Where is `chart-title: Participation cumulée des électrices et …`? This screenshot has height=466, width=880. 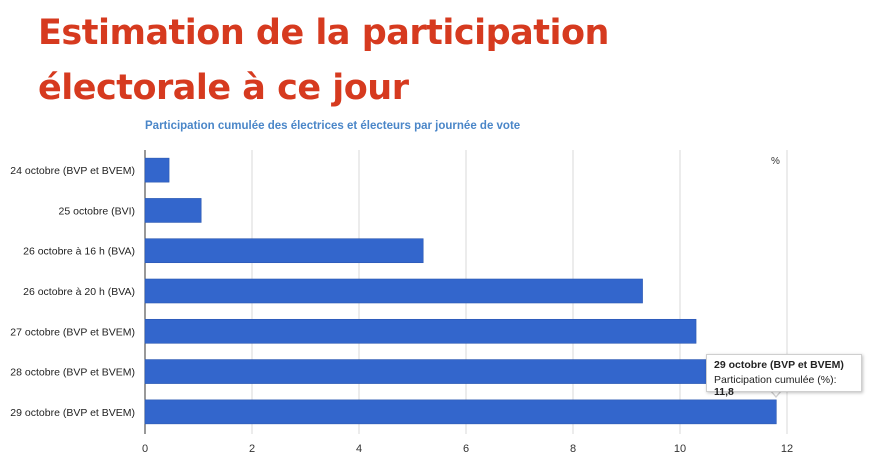 chart-title: Participation cumulée des électrices et … is located at coordinates (333, 126).